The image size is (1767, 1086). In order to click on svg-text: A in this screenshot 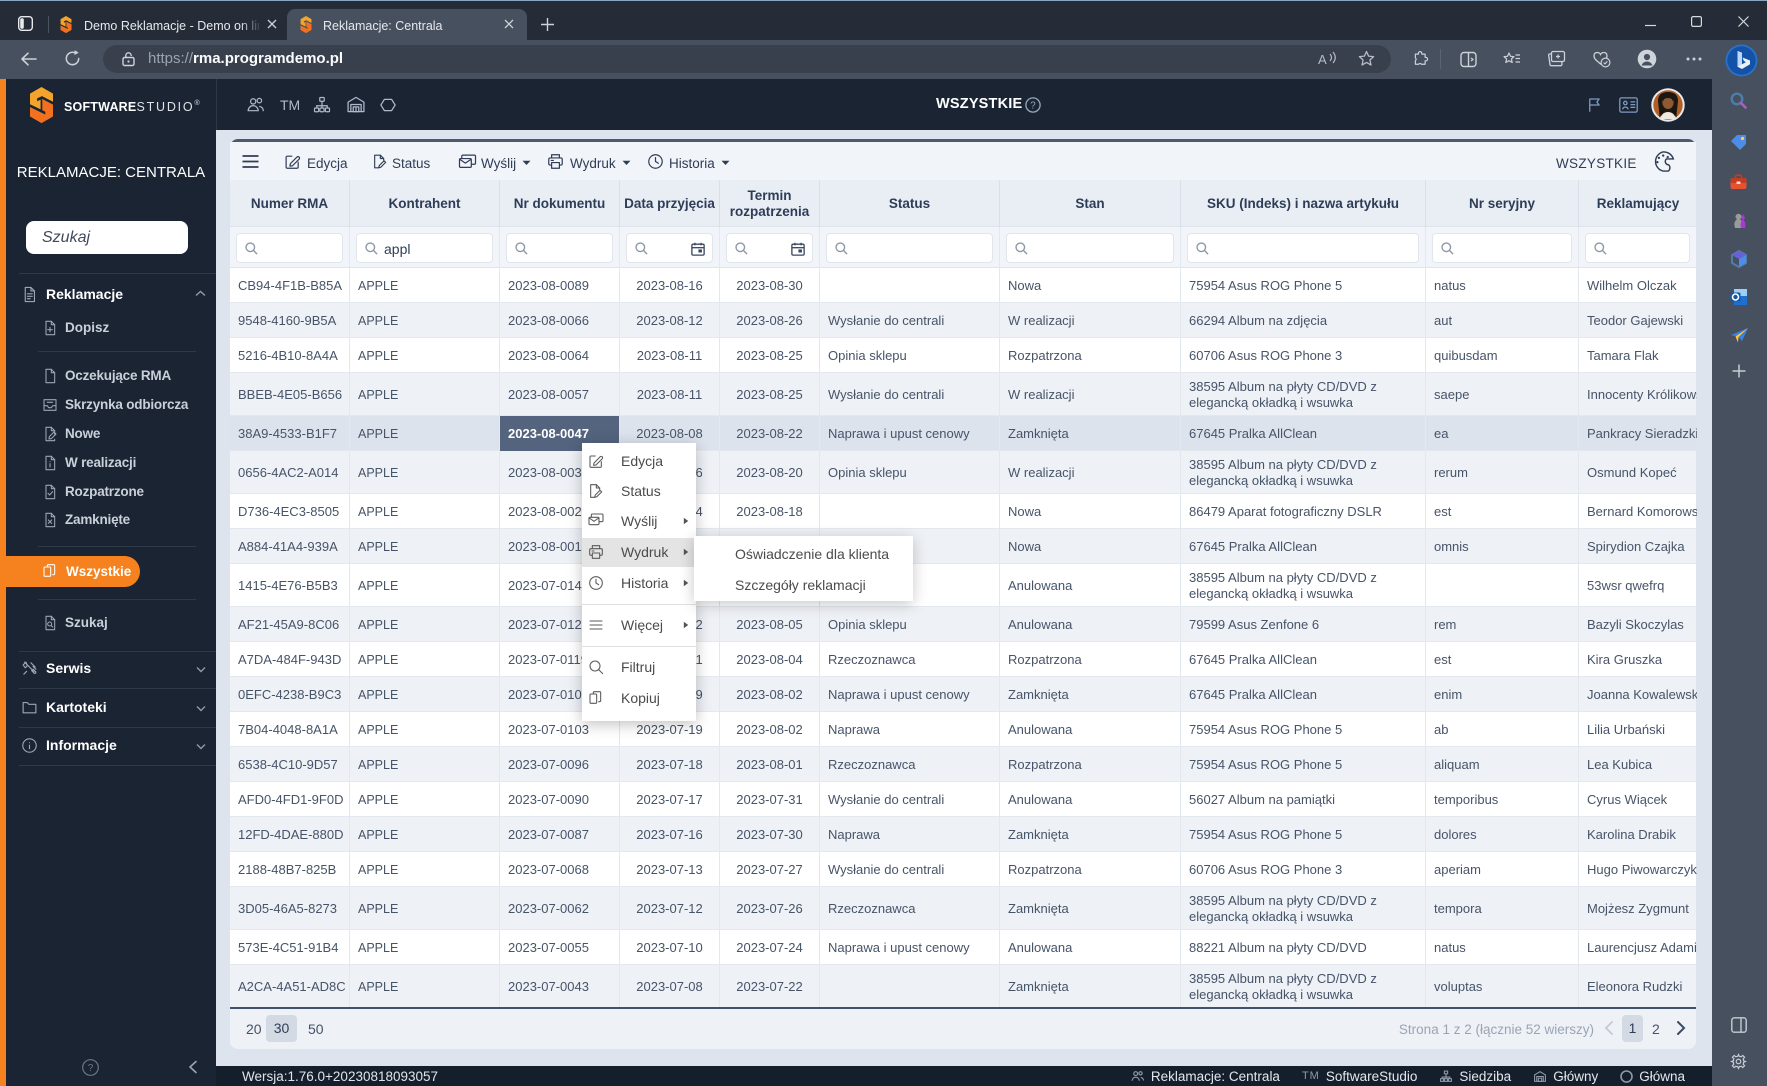, I will do `click(1322, 59)`.